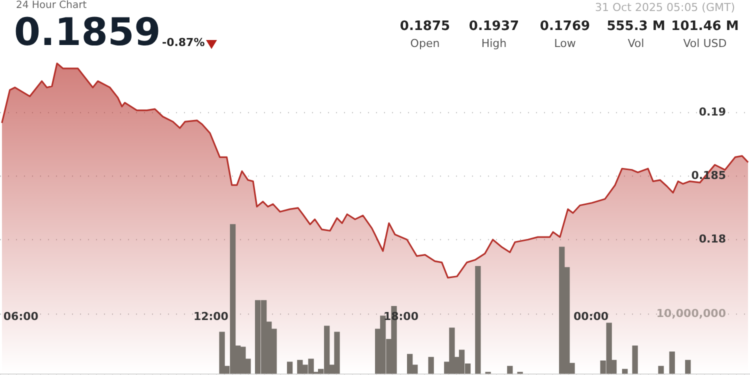 The height and width of the screenshot is (375, 750). What do you see at coordinates (705, 26) in the screenshot?
I see `annotation: 101.46 M` at bounding box center [705, 26].